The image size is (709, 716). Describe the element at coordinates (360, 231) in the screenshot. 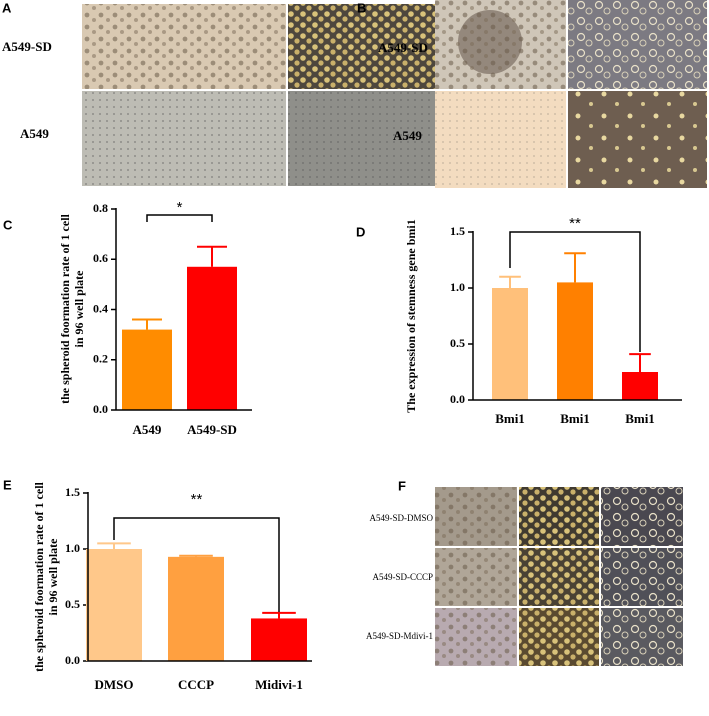

I see `panel-letter: D` at that location.